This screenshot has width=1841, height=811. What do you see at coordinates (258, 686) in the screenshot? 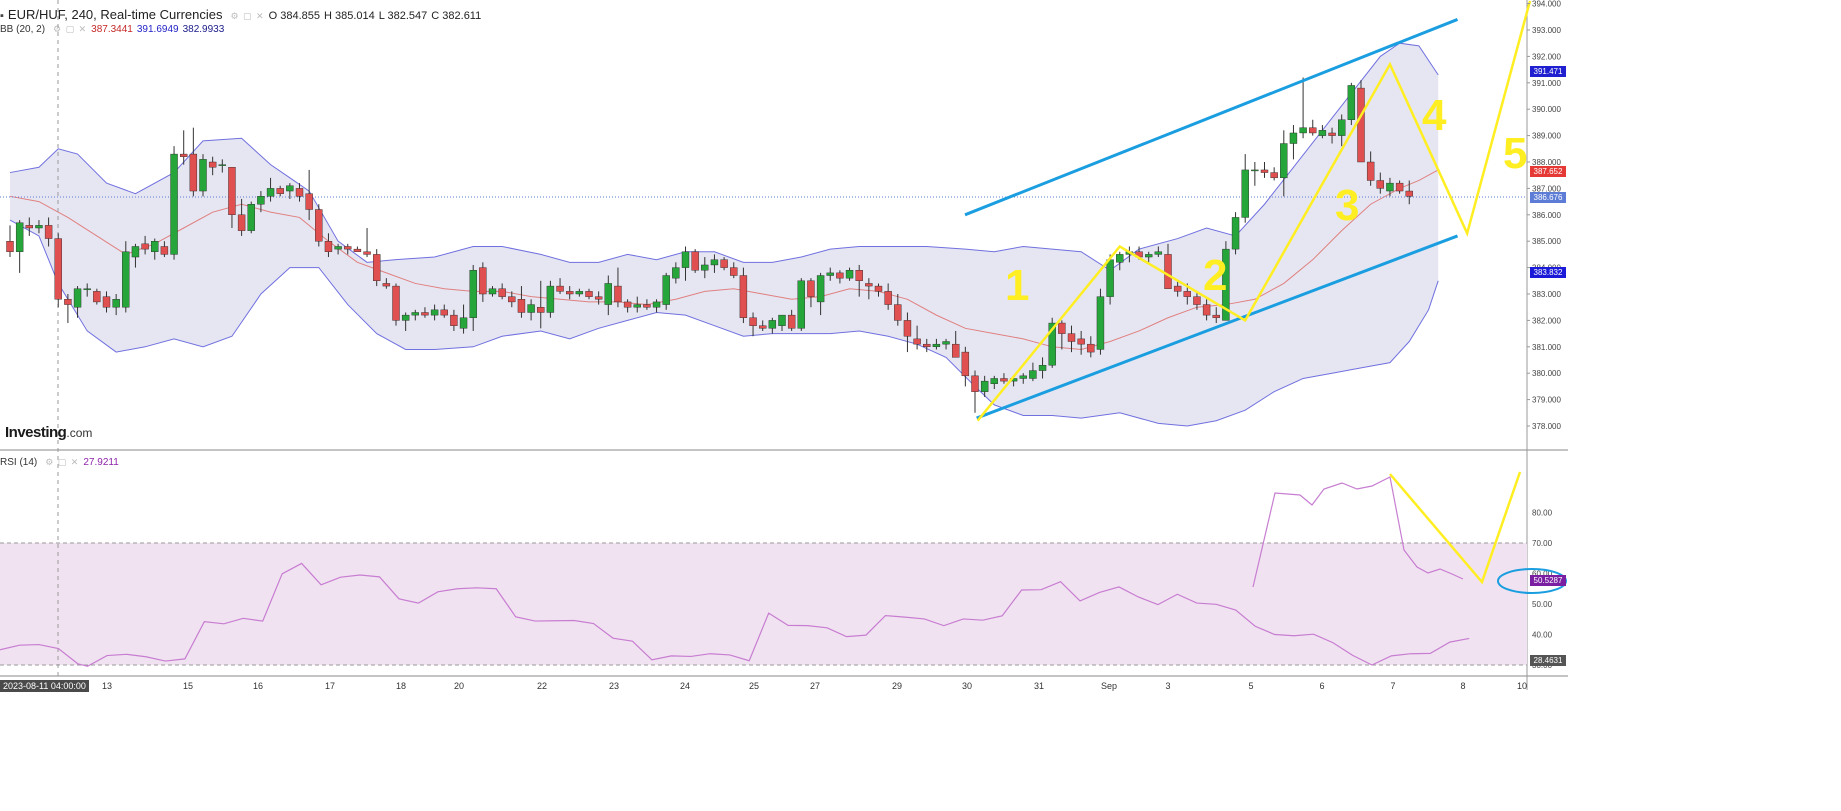
I see `time-tick: 16` at bounding box center [258, 686].